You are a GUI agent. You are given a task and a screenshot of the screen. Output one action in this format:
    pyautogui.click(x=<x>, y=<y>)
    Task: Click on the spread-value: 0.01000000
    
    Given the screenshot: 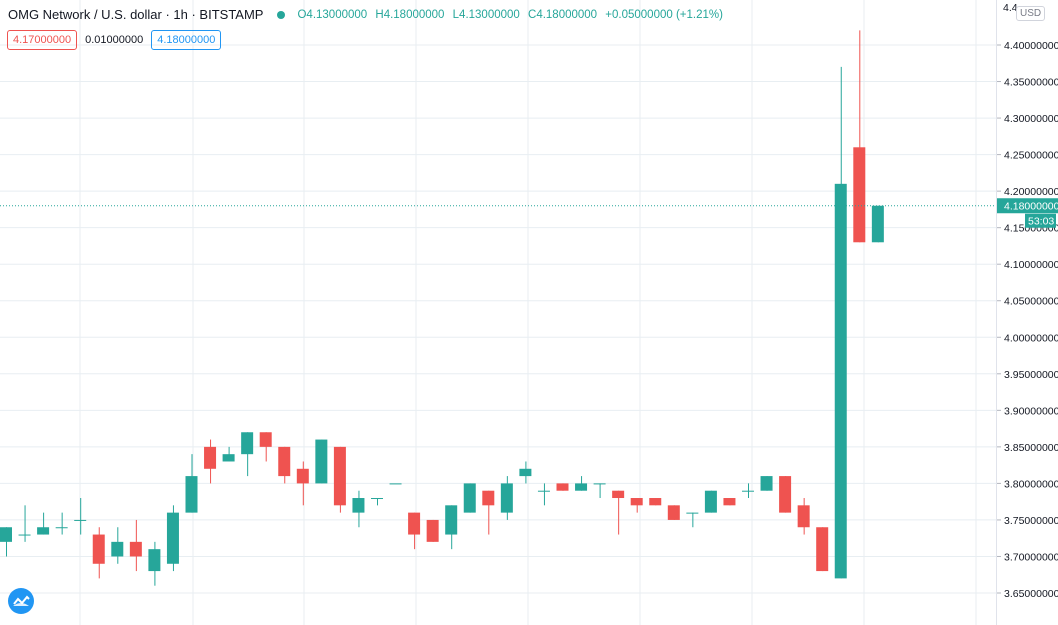 What is the action you would take?
    pyautogui.click(x=114, y=40)
    